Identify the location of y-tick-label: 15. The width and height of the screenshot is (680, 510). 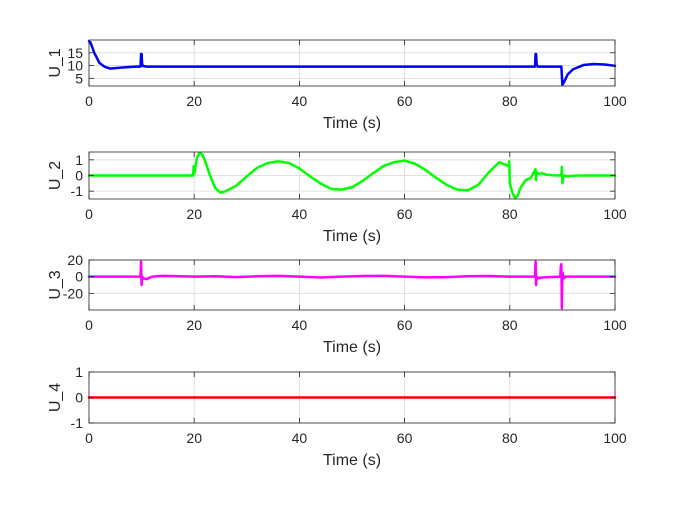
(75, 53).